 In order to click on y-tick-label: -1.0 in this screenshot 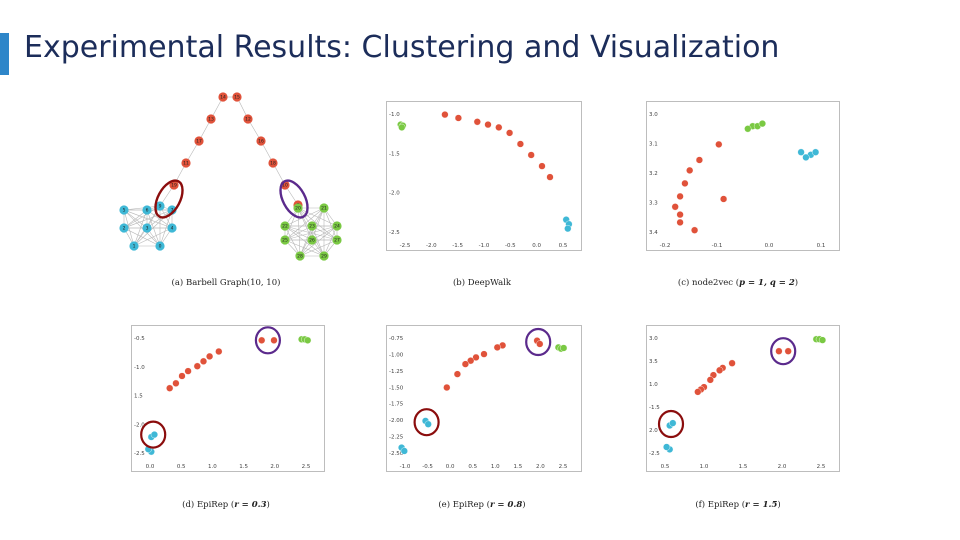, I will do `click(139, 368)`.